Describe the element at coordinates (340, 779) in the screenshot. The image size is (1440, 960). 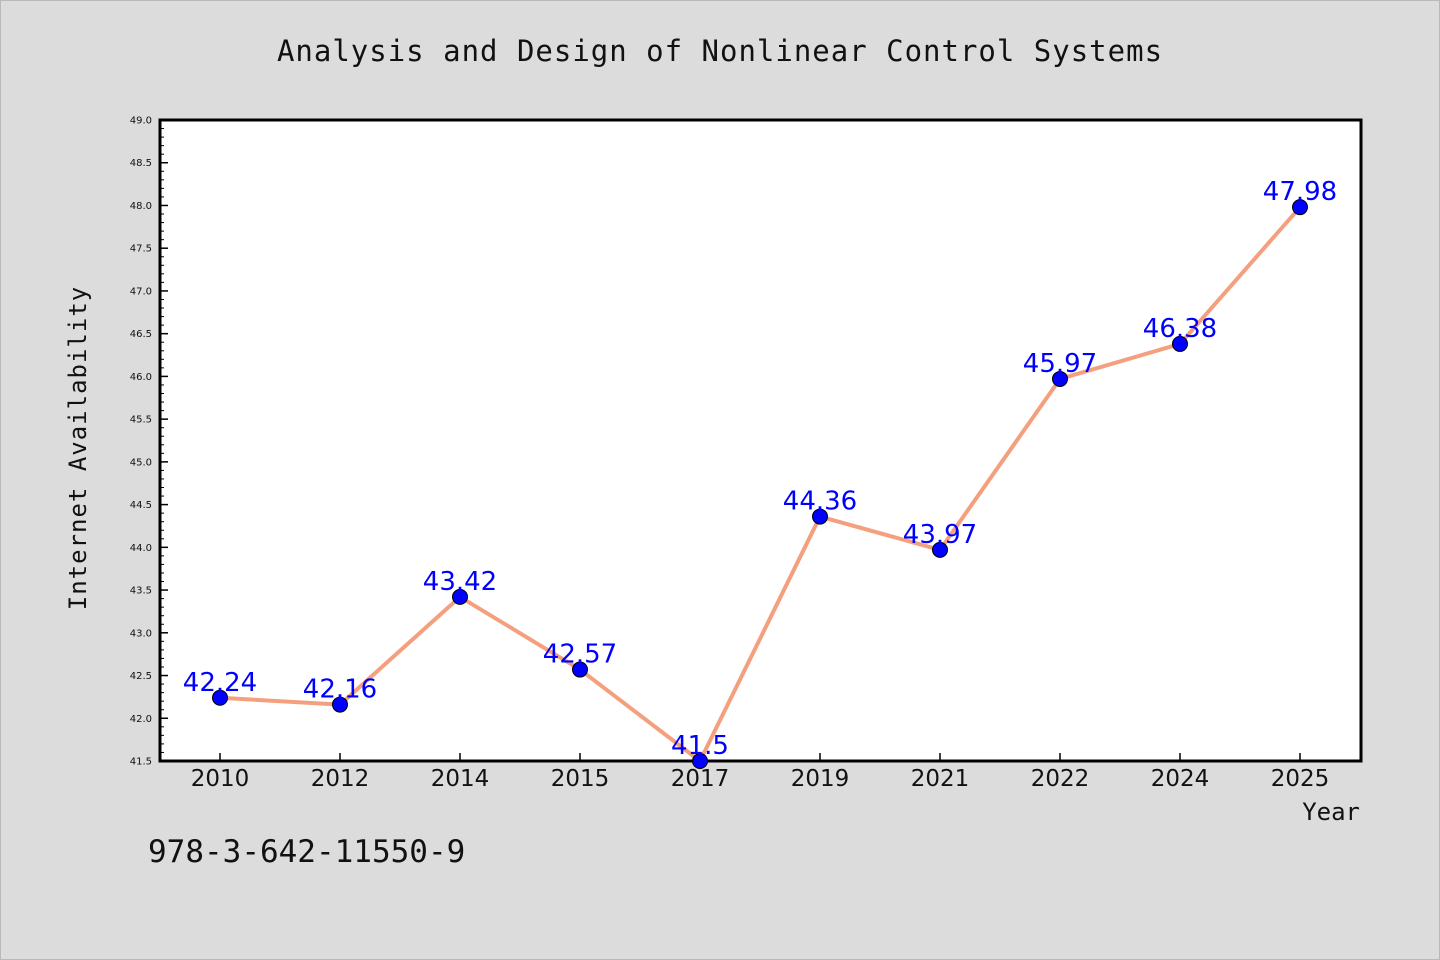
I see `x-tick-label: 2012` at that location.